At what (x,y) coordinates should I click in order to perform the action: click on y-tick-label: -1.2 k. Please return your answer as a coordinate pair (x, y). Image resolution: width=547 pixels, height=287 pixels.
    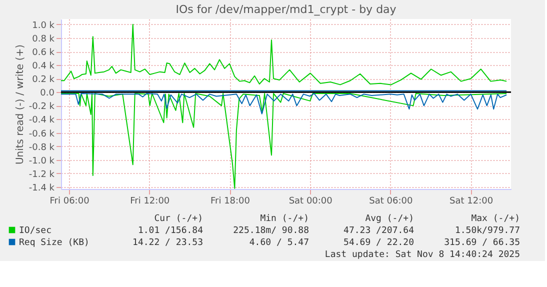
    Looking at the image, I should click on (42, 175).